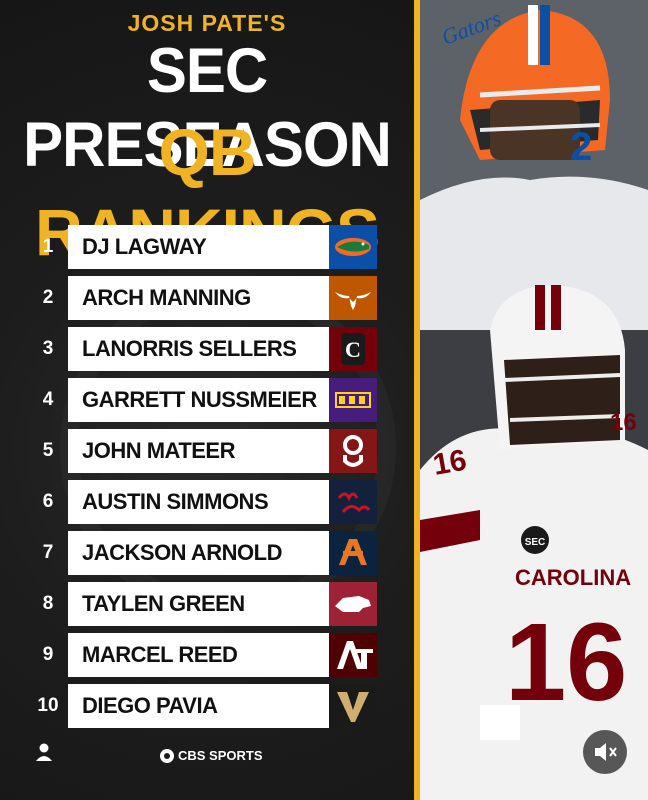  I want to click on player-bar: DJ LAGWAY, so click(198, 247).